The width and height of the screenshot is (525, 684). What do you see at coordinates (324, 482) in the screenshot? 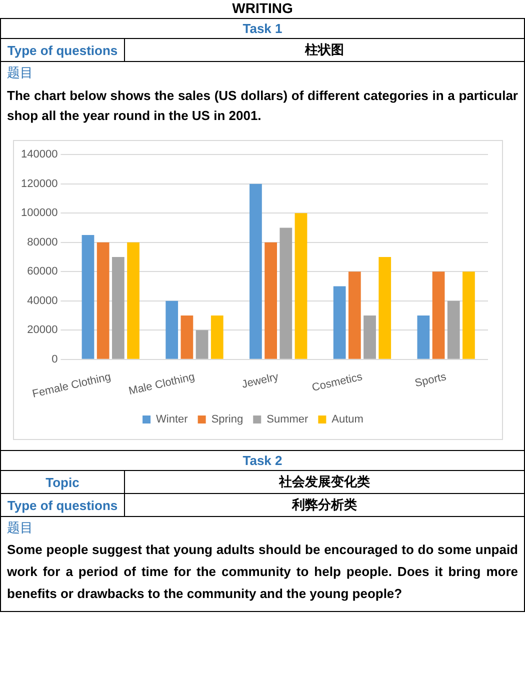
I see `text: 社会发展变化类` at bounding box center [324, 482].